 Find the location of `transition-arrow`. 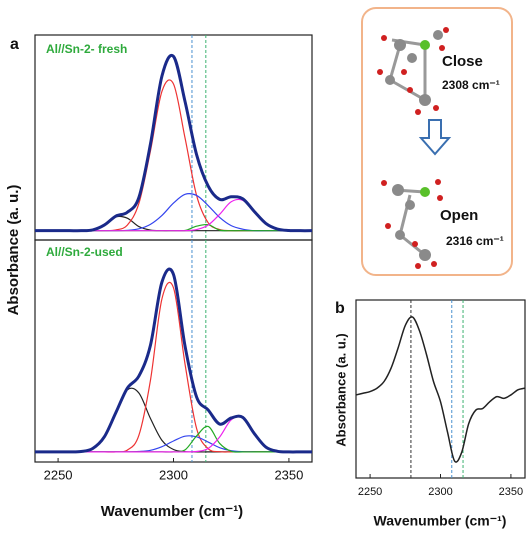

transition-arrow is located at coordinates (435, 137).